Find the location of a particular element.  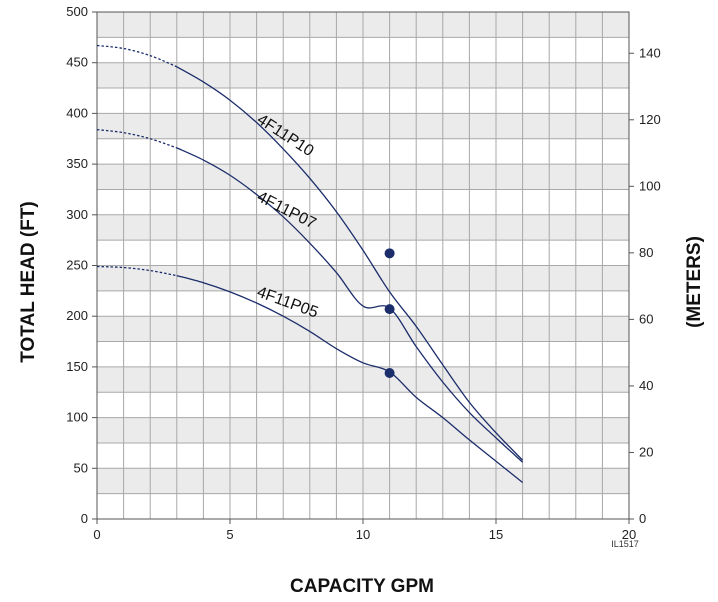

x-tick-label: 15 is located at coordinates (496, 534).